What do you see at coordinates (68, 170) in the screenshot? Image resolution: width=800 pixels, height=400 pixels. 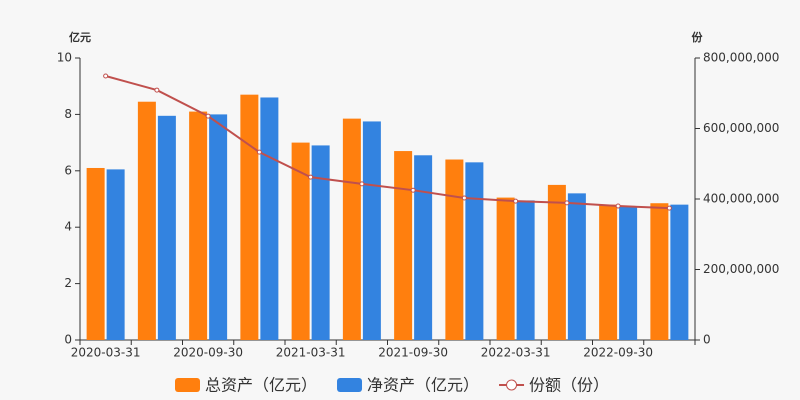 I see `y-tick-label: 6` at bounding box center [68, 170].